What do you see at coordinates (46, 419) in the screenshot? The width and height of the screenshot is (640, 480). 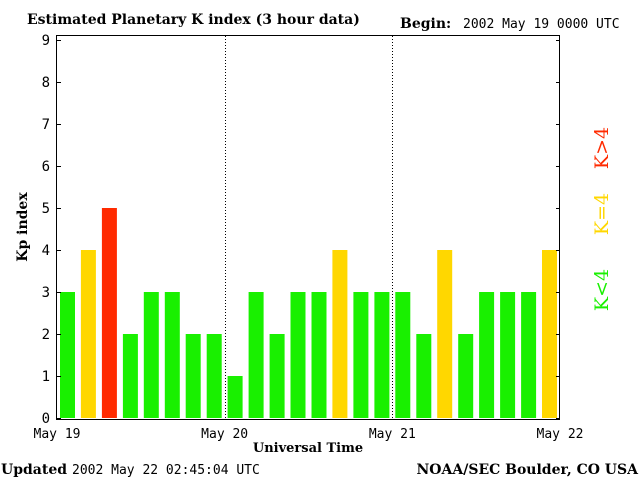 I see `y-tick-label: 0` at bounding box center [46, 419].